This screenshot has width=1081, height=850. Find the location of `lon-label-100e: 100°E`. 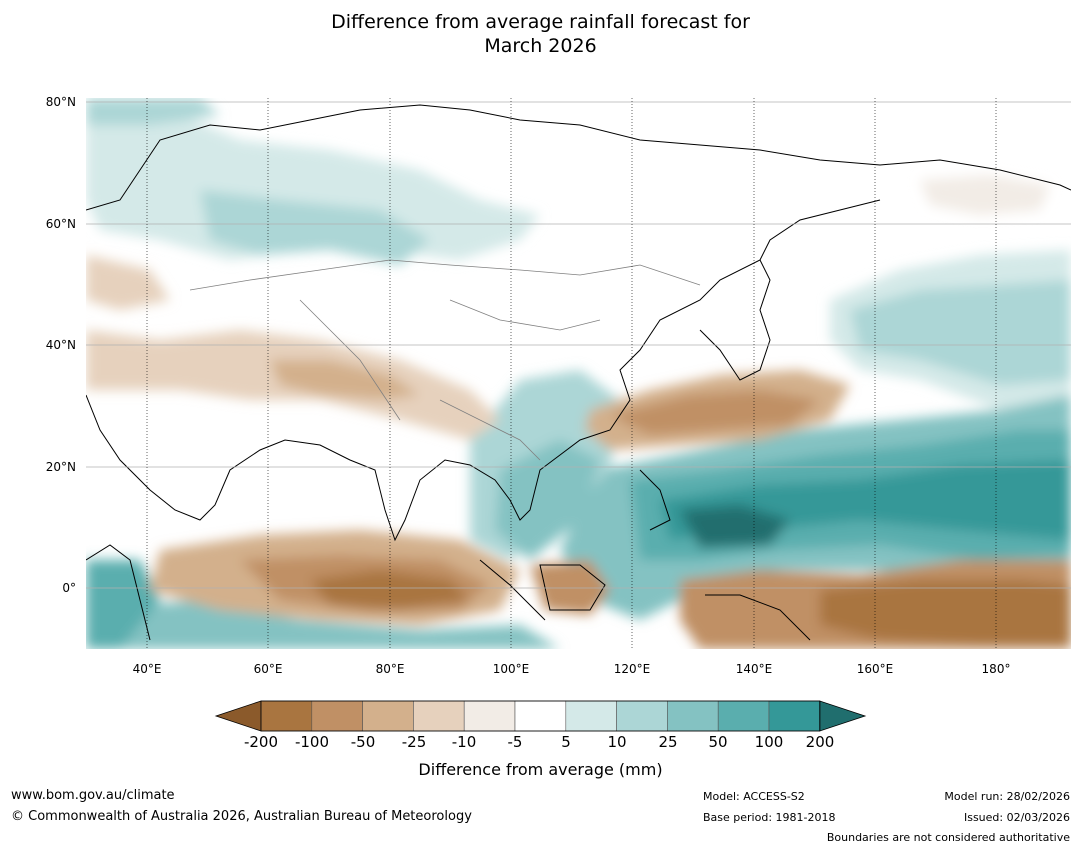

lon-label-100e: 100°E is located at coordinates (511, 669).